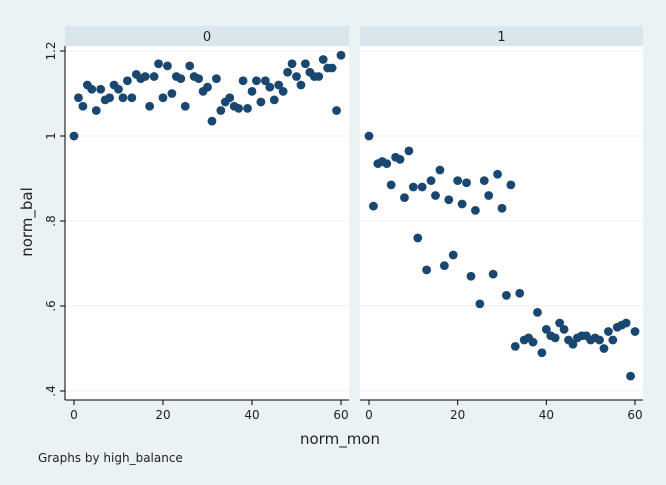 The width and height of the screenshot is (666, 485). Describe the element at coordinates (51, 136) in the screenshot. I see `y-tick-label: 1` at that location.